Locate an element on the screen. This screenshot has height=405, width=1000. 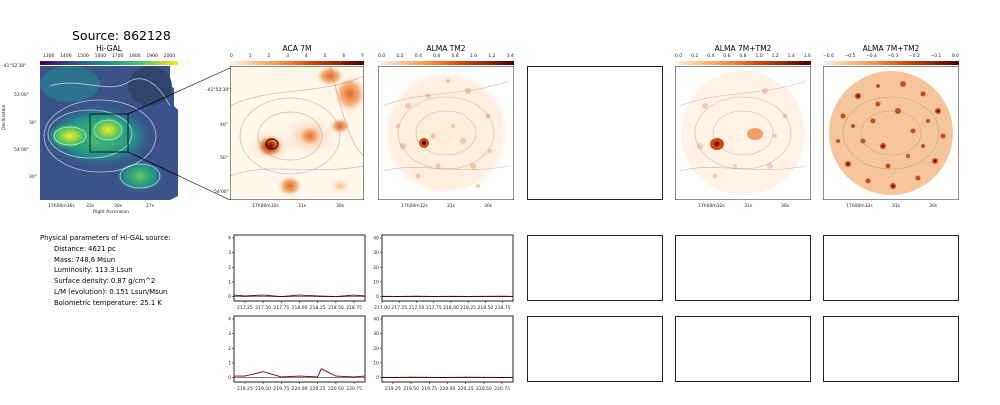
colorbar-tick: −0.4 is located at coordinates (871, 56).